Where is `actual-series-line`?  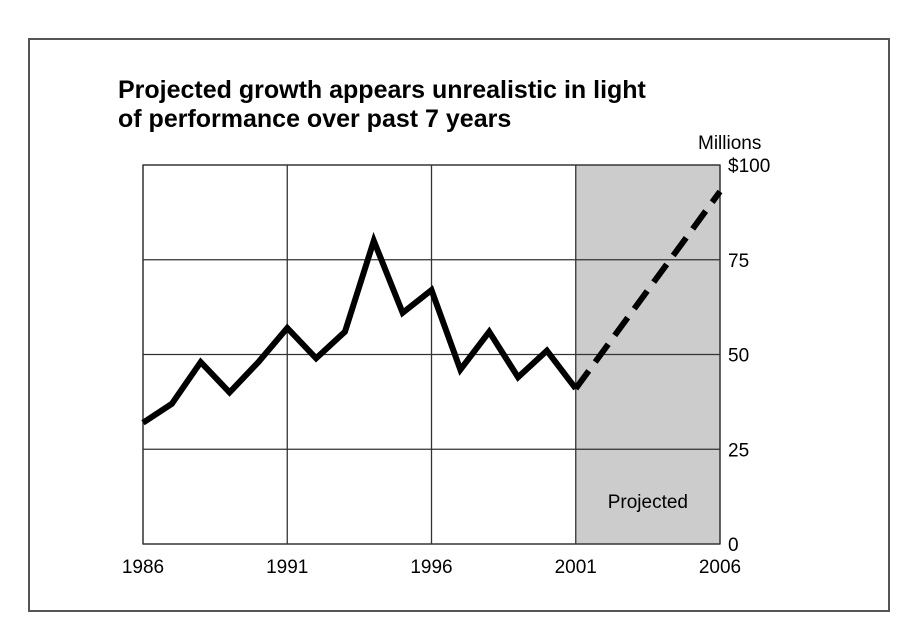 actual-series-line is located at coordinates (360, 328).